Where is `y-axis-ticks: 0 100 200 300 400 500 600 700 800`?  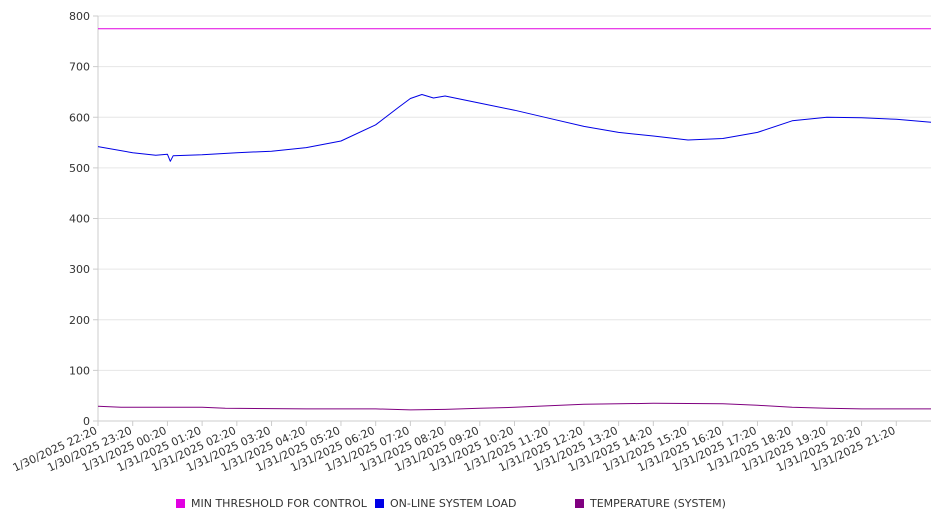
y-axis-ticks: 0 100 200 300 400 500 600 700 800 is located at coordinates (83, 219).